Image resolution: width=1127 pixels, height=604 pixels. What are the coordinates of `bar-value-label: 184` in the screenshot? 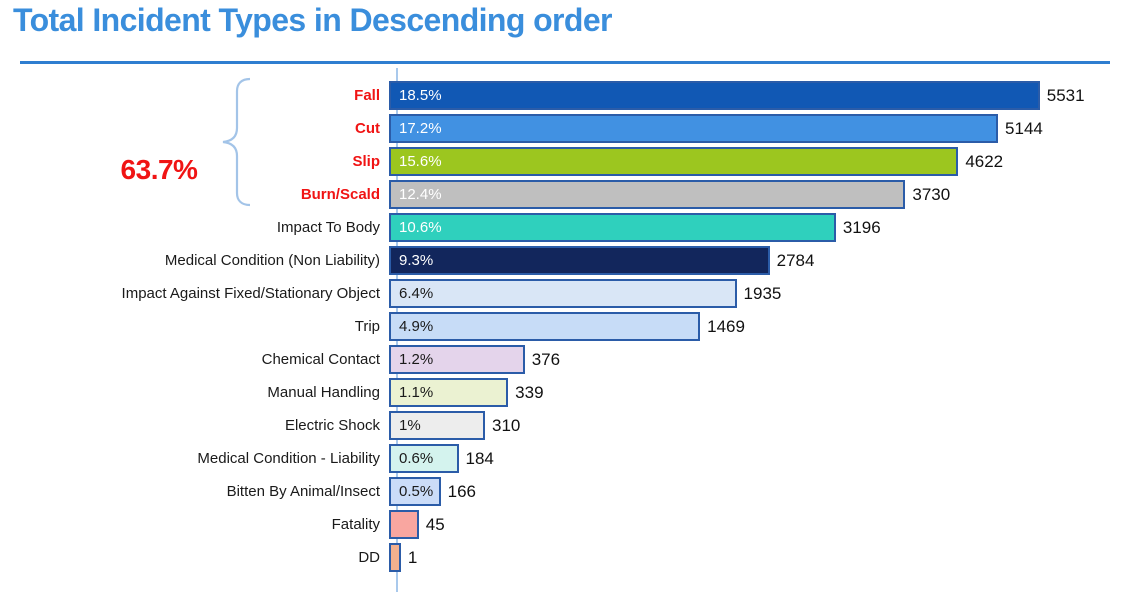 It's located at (479, 458).